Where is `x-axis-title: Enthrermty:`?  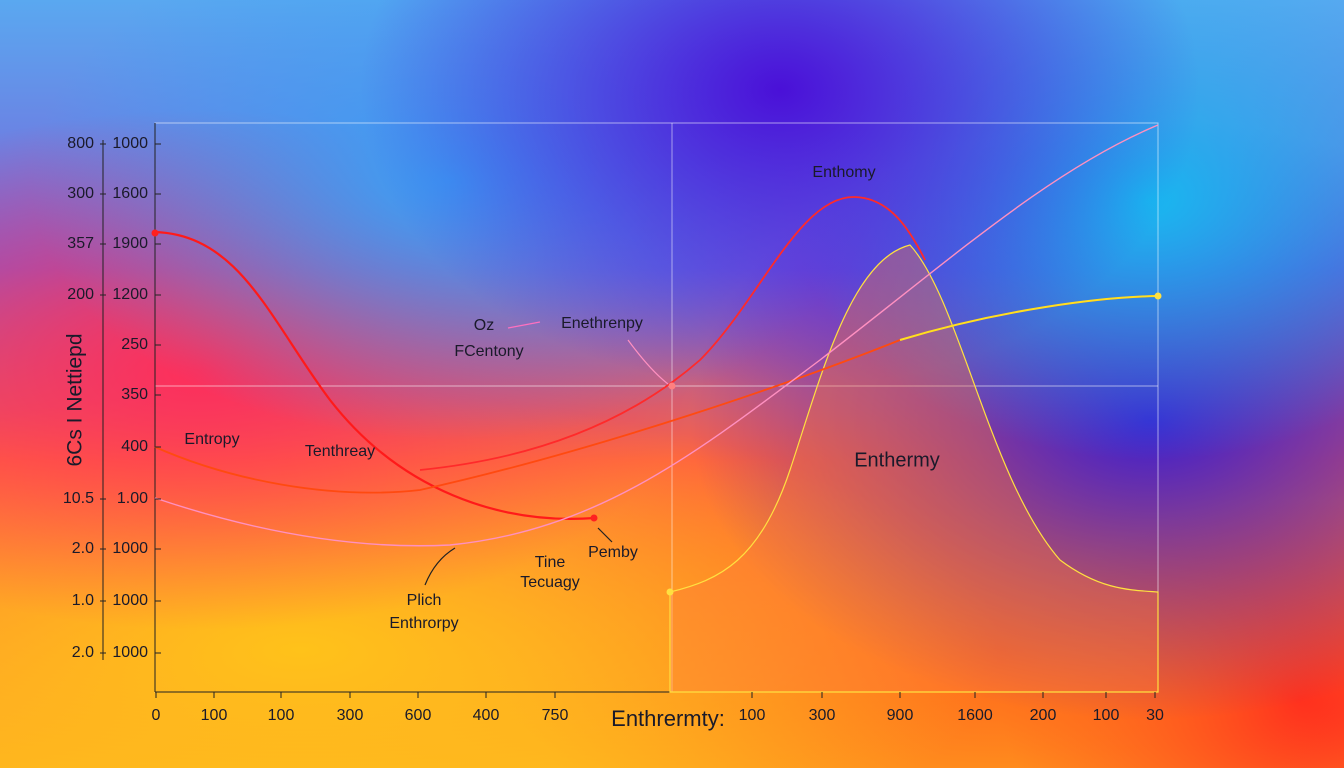 x-axis-title: Enthrermty: is located at coordinates (668, 718).